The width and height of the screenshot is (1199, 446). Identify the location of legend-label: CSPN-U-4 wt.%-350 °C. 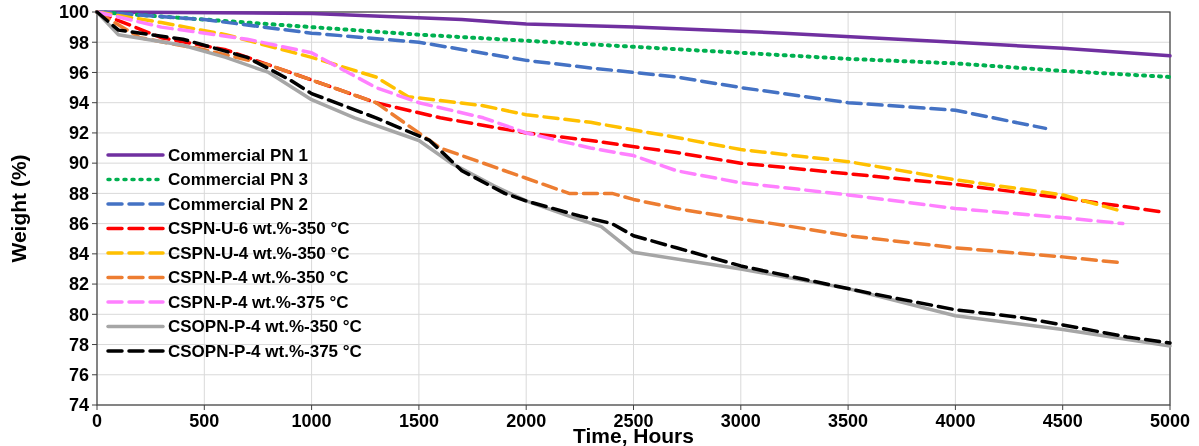
(259, 253).